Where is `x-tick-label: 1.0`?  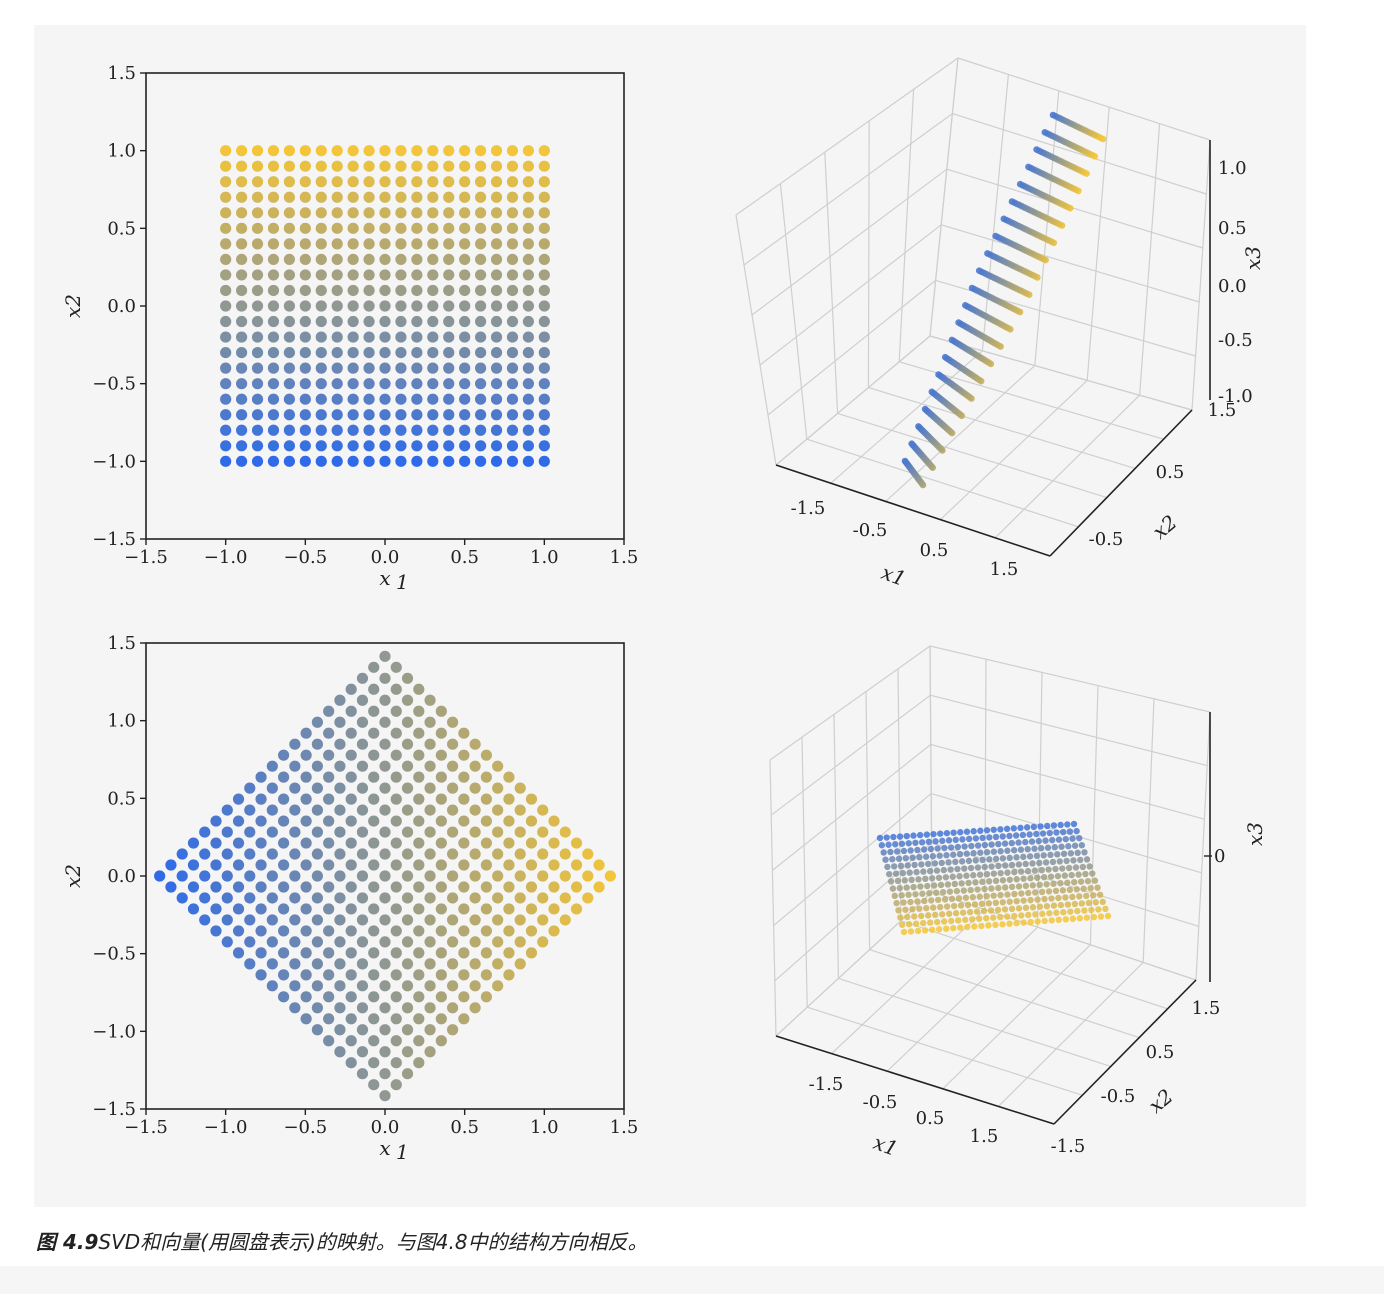 x-tick-label: 1.0 is located at coordinates (544, 1127).